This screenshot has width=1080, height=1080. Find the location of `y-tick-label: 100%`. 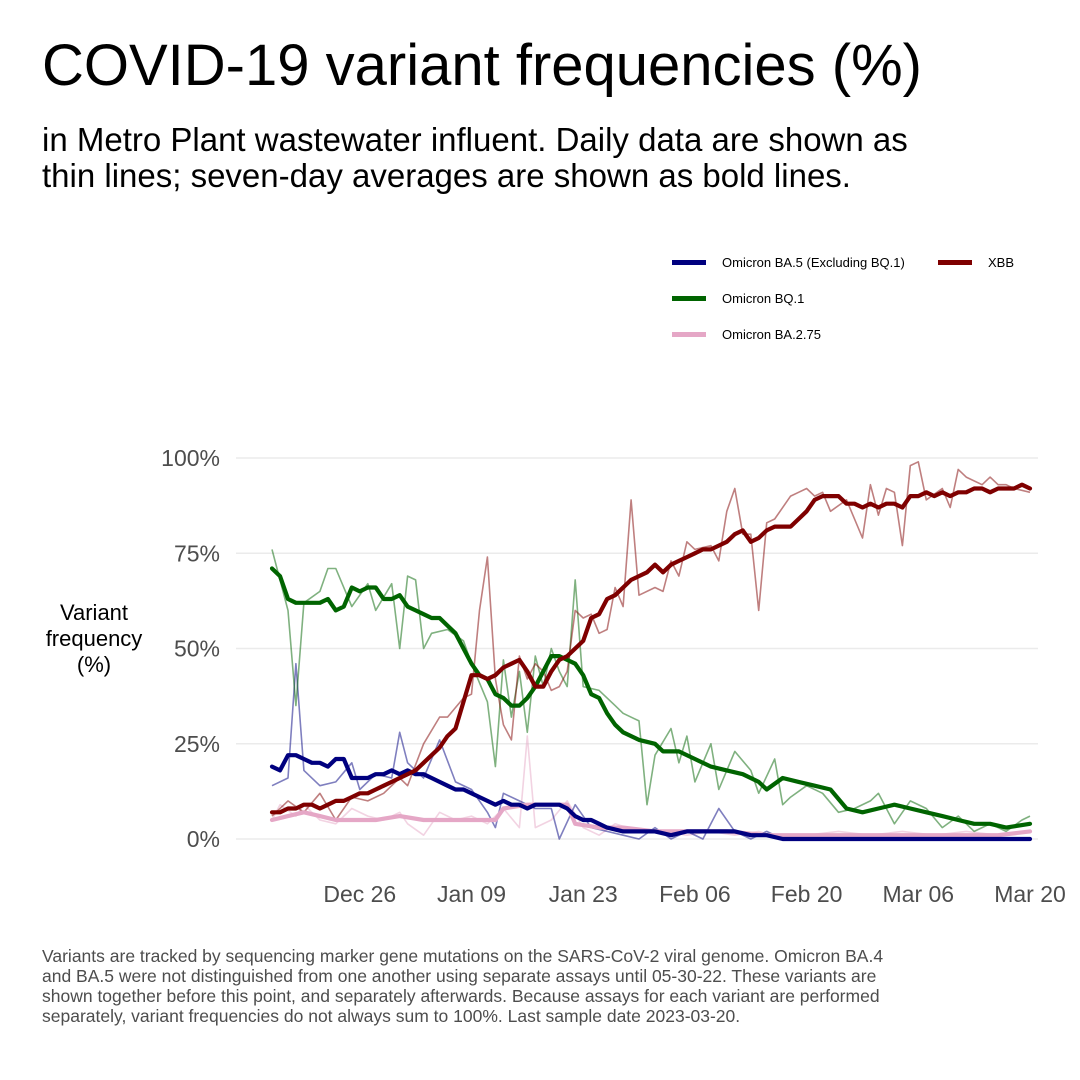

y-tick-label: 100% is located at coordinates (190, 458).